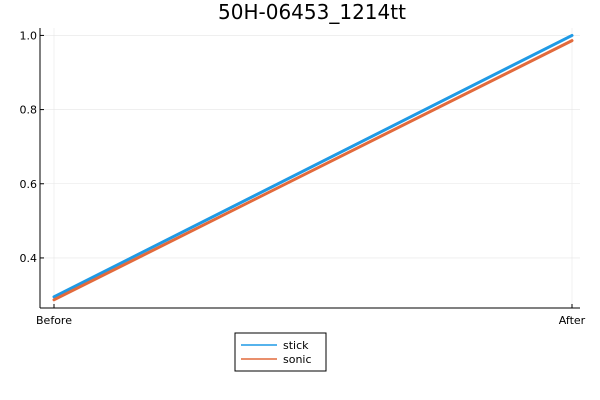  Describe the element at coordinates (296, 345) in the screenshot. I see `legend-label-stick: stick` at that location.